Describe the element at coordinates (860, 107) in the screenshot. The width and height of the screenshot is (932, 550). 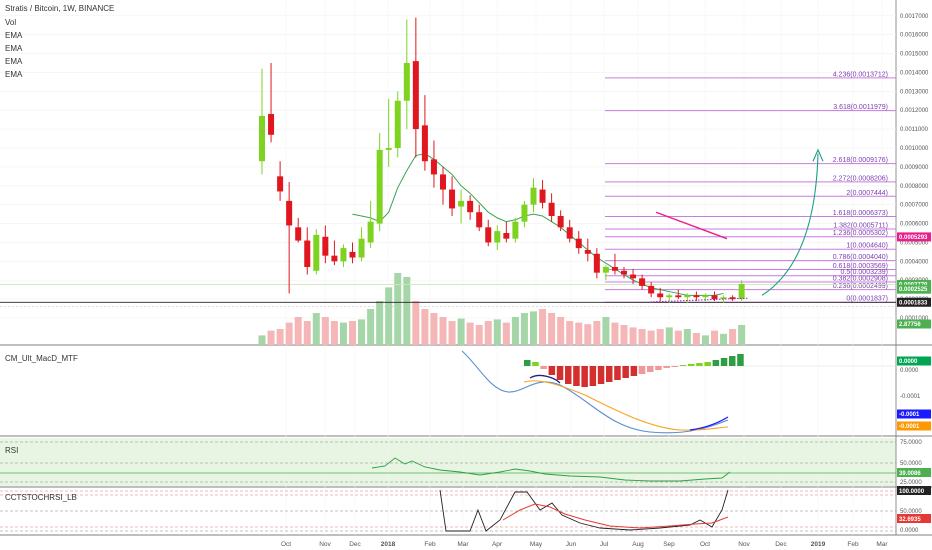
I see `fib-label: 3.618(0.0011979)` at that location.